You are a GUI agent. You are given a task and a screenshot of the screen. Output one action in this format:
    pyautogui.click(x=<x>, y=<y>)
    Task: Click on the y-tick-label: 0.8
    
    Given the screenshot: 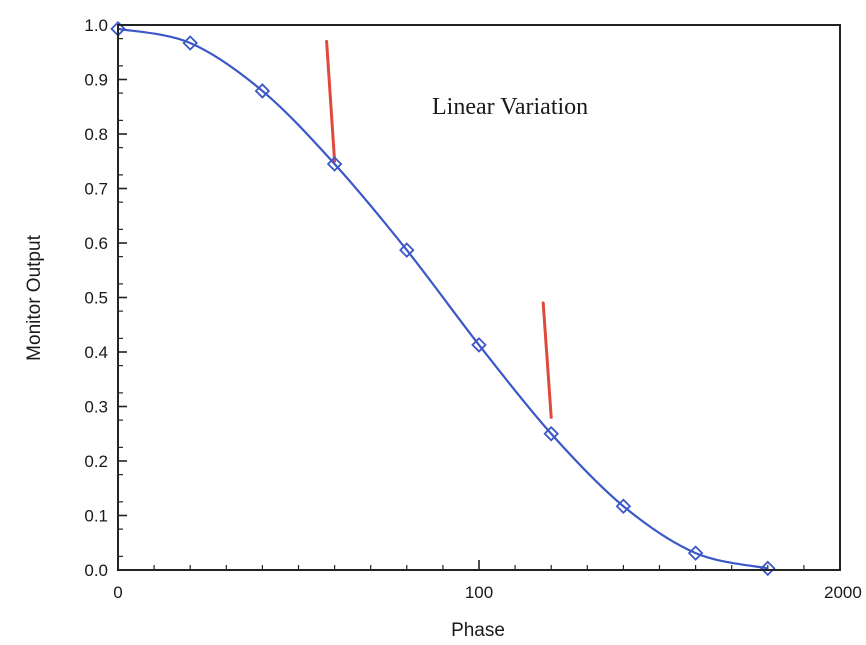 What is the action you would take?
    pyautogui.click(x=96, y=134)
    